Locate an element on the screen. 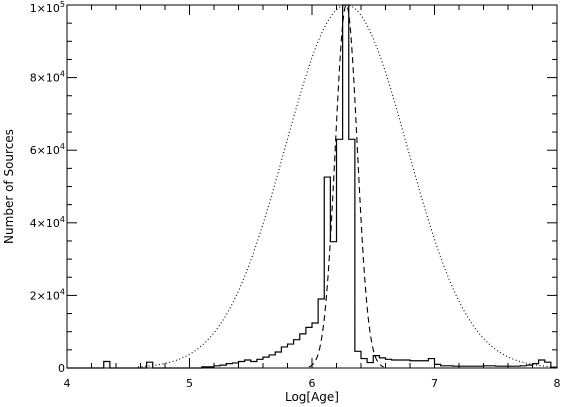  x-tick-label: 5 is located at coordinates (189, 383).